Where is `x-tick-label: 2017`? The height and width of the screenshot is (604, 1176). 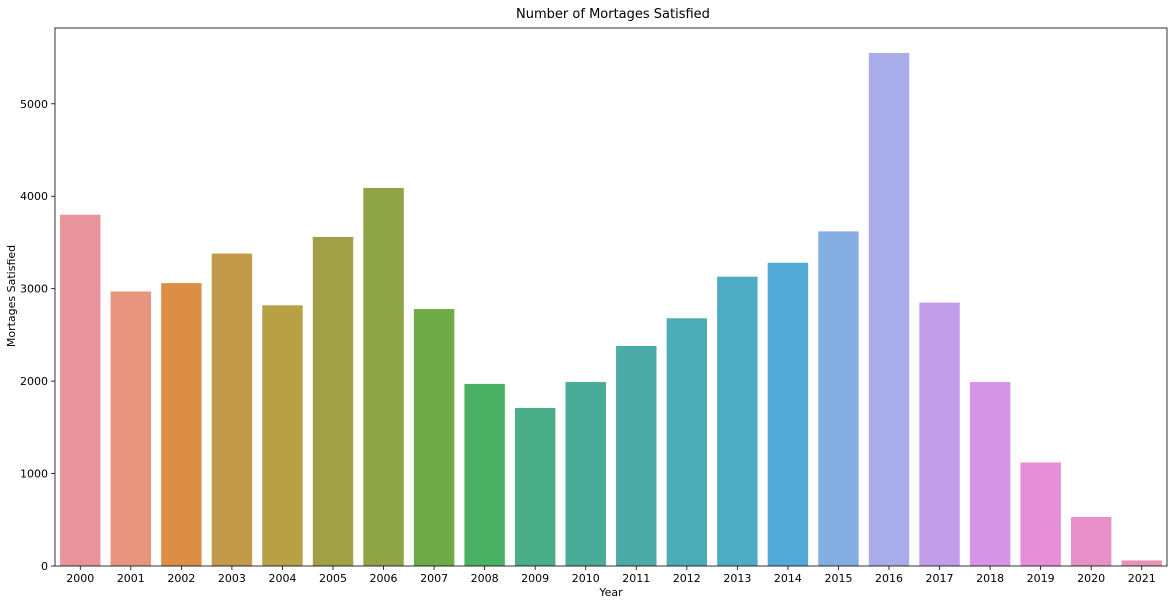
x-tick-label: 2017 is located at coordinates (940, 578).